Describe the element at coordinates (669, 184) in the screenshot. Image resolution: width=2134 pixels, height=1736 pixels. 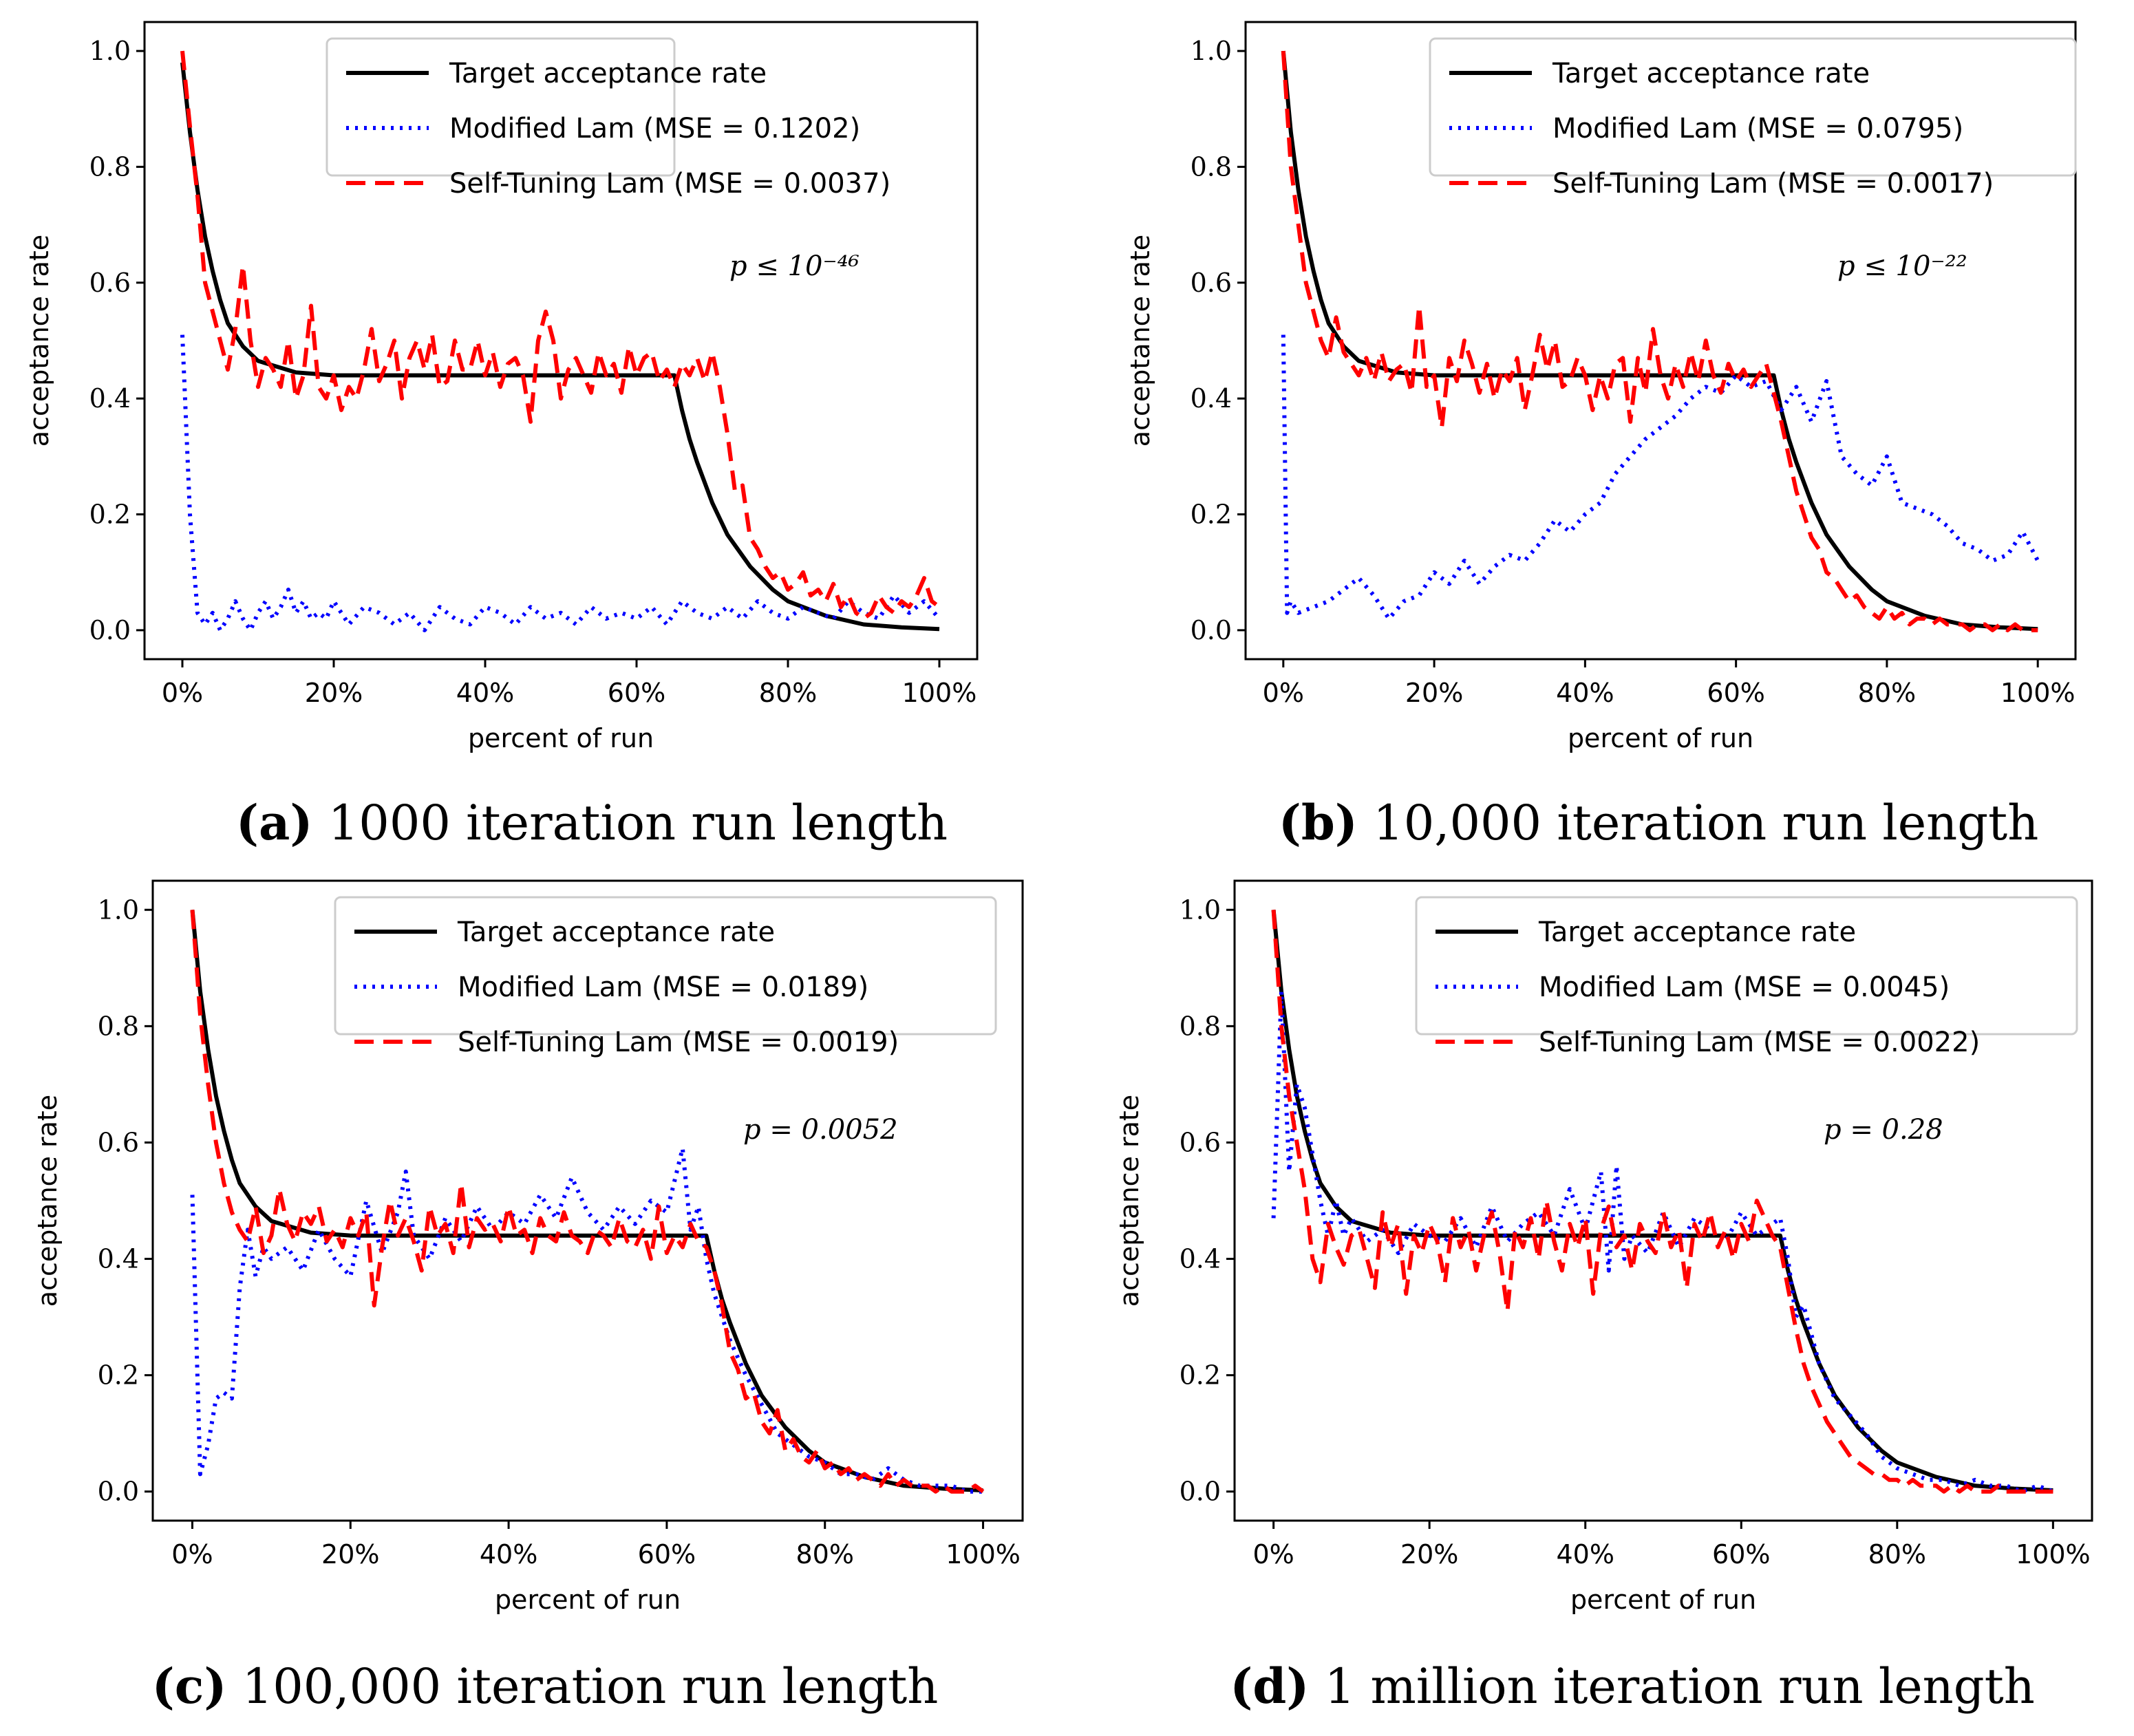
I see `legend-entry: Self-Tuning Lam (MSE = 0.0037)` at that location.